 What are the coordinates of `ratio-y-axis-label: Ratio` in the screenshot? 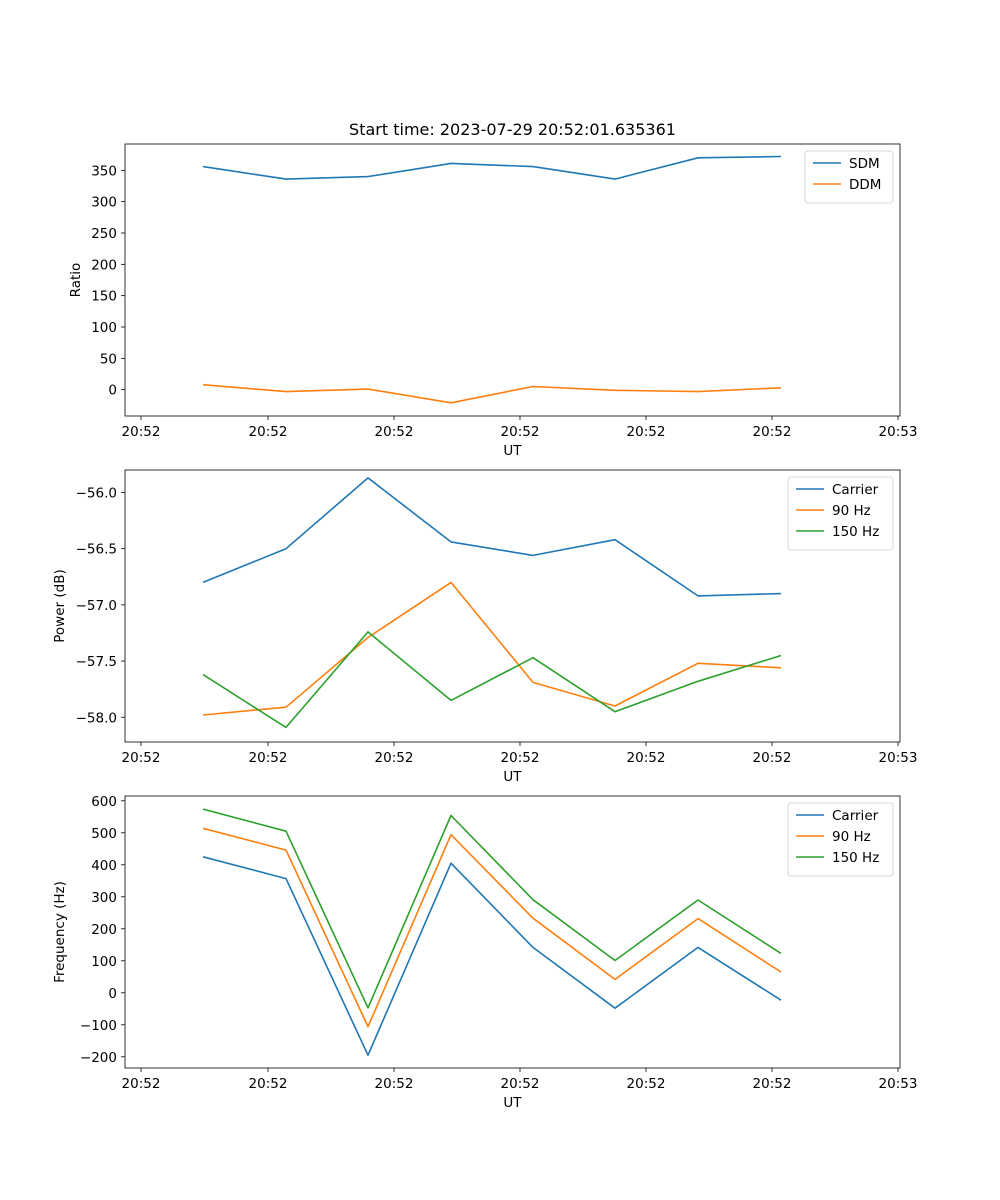 It's located at (76, 280).